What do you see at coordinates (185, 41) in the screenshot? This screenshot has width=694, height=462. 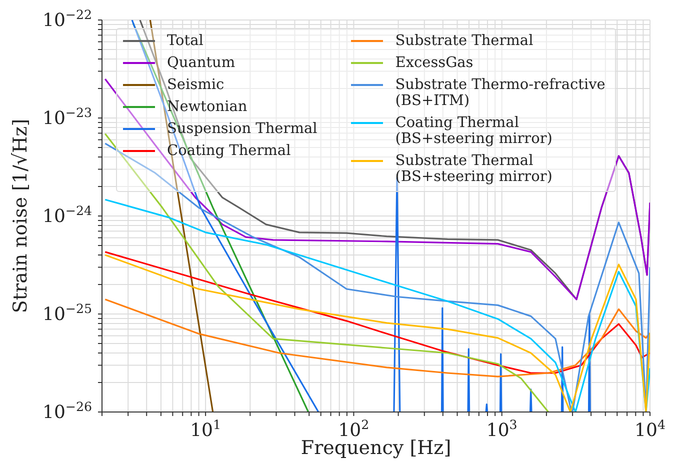 I see `legend-label: Total` at bounding box center [185, 41].